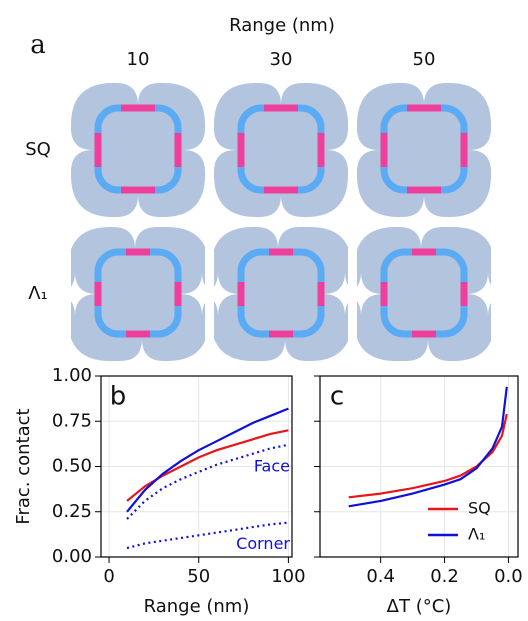  Describe the element at coordinates (72, 420) in the screenshot. I see `y-tick-label: 0.75` at that location.